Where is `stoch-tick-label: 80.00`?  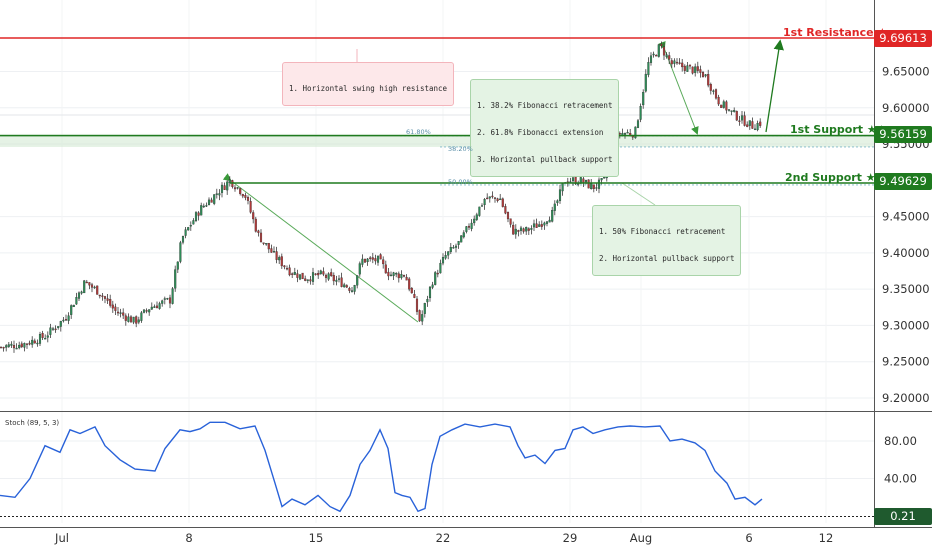
stoch-tick-label: 80.00 is located at coordinates (900, 441).